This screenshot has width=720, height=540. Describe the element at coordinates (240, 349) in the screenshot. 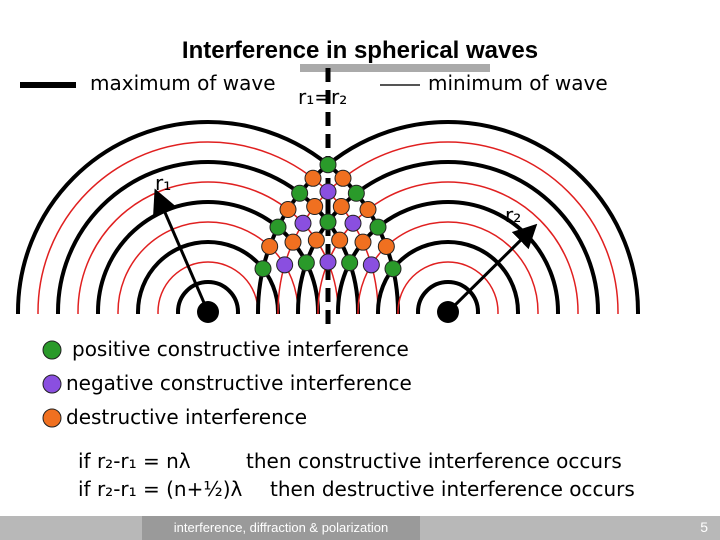

I see `legend-text: positive constructive interference` at that location.